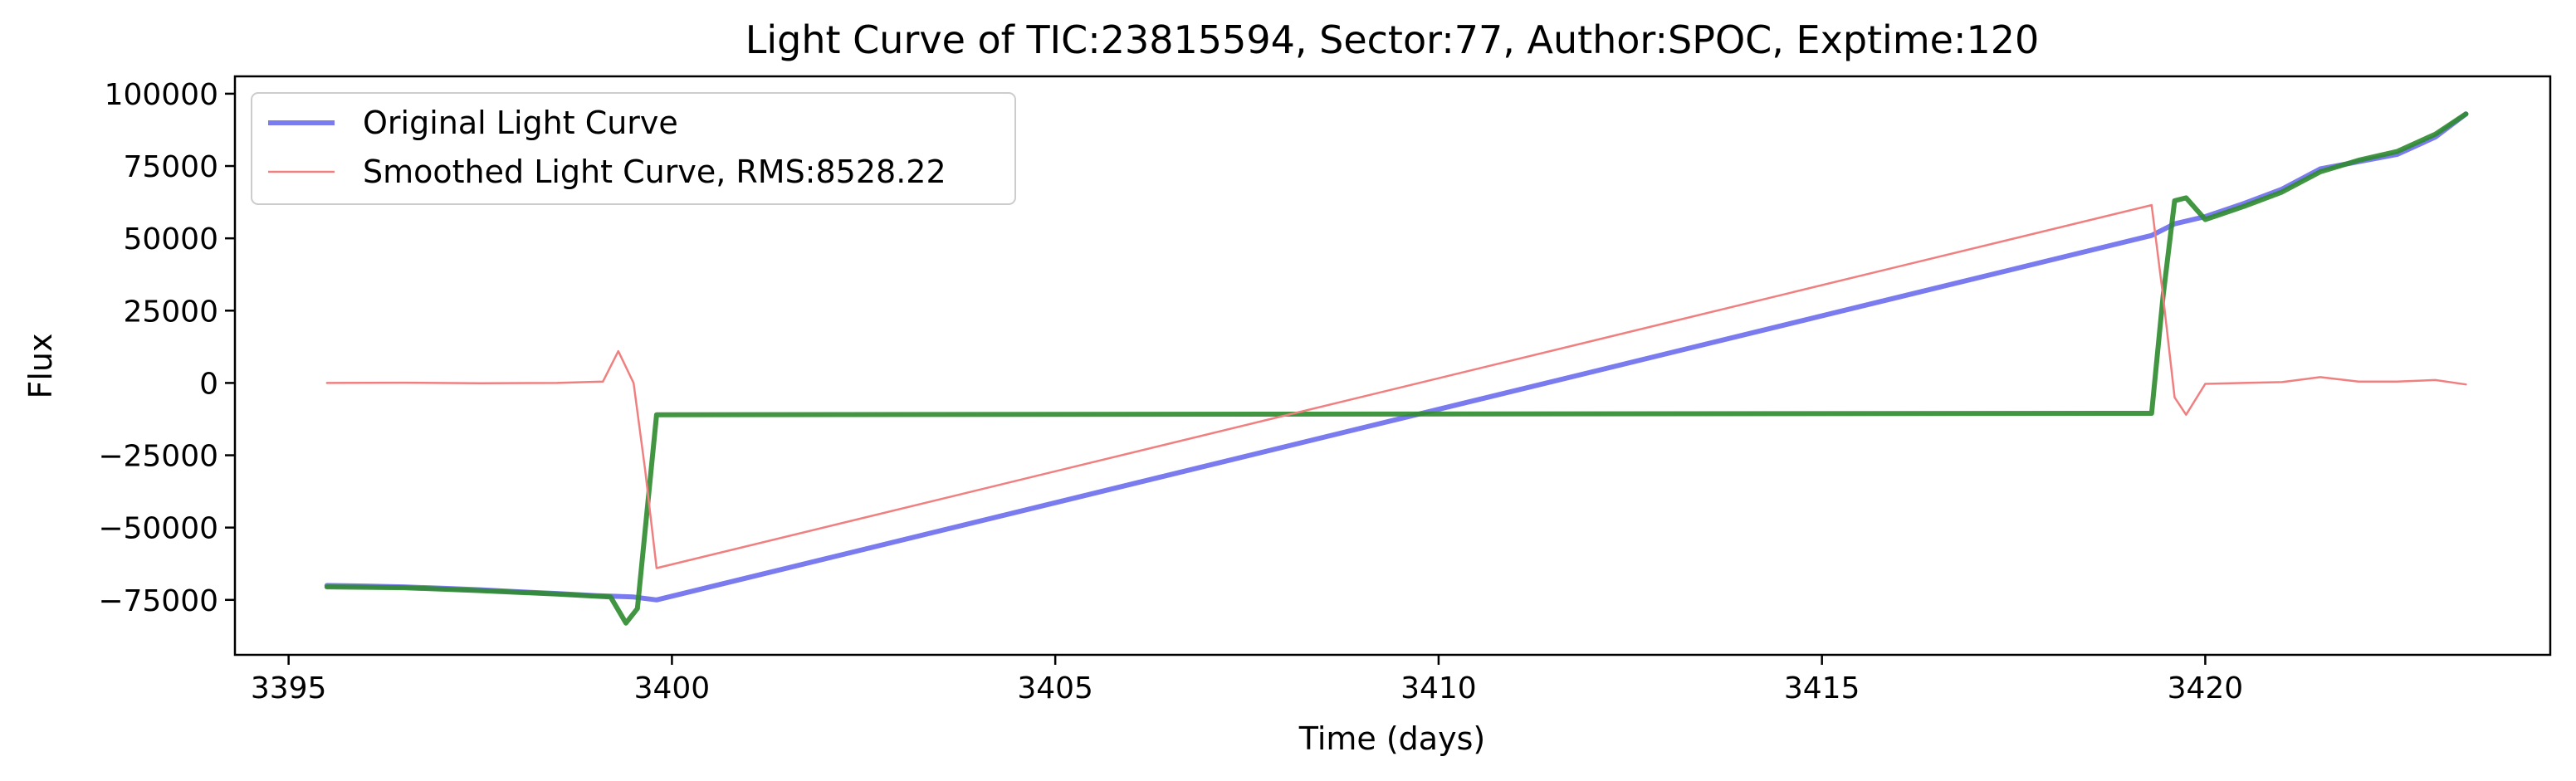  What do you see at coordinates (161, 95) in the screenshot?
I see `y-tick-label: 100000` at bounding box center [161, 95].